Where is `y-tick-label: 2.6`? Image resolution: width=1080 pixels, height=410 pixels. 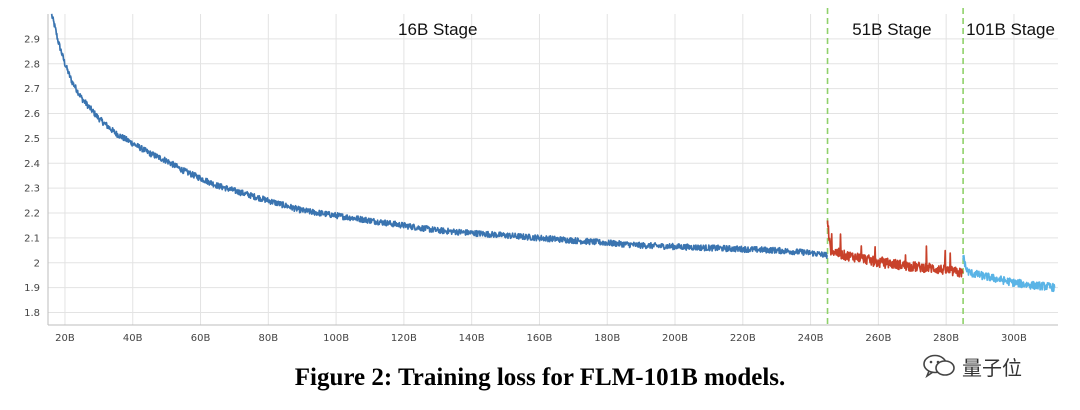 y-tick-label: 2.6 is located at coordinates (32, 114).